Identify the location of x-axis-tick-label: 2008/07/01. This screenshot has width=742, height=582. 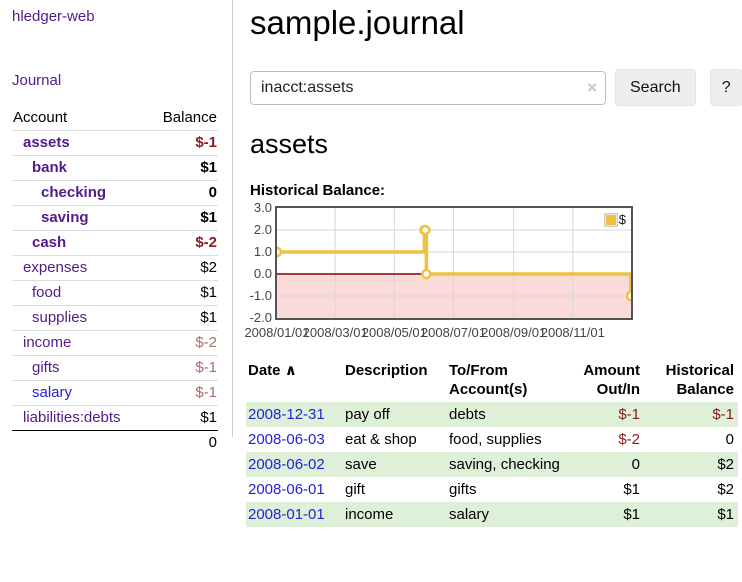
(453, 332).